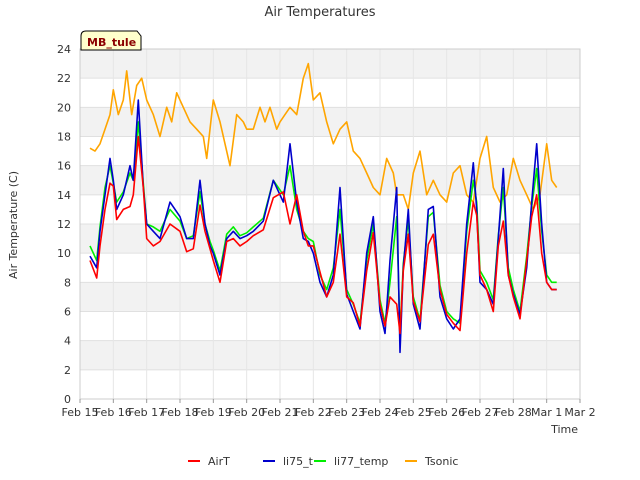 The width and height of the screenshot is (640, 480). I want to click on chart-title: Air Temperatures, so click(319, 12).